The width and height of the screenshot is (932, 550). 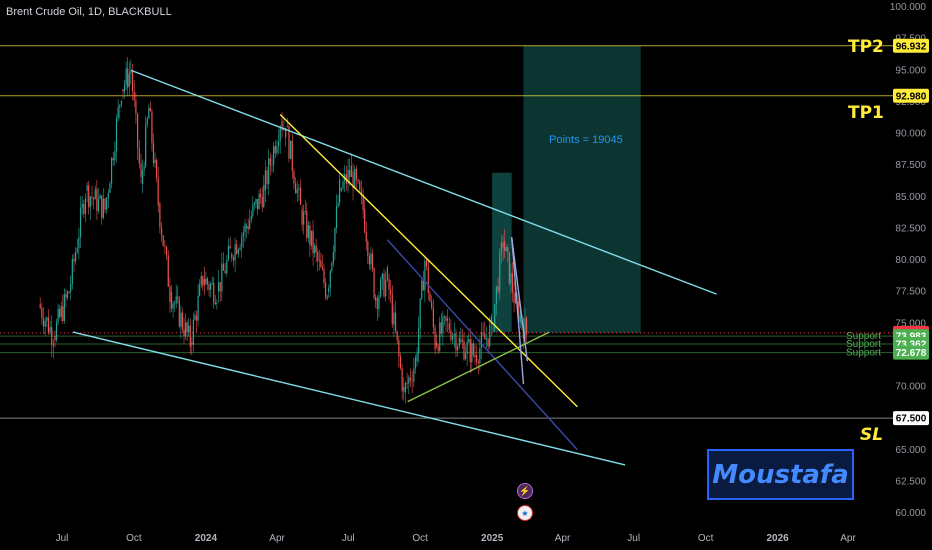 What do you see at coordinates (866, 113) in the screenshot?
I see `tp1-label: TP1` at bounding box center [866, 113].